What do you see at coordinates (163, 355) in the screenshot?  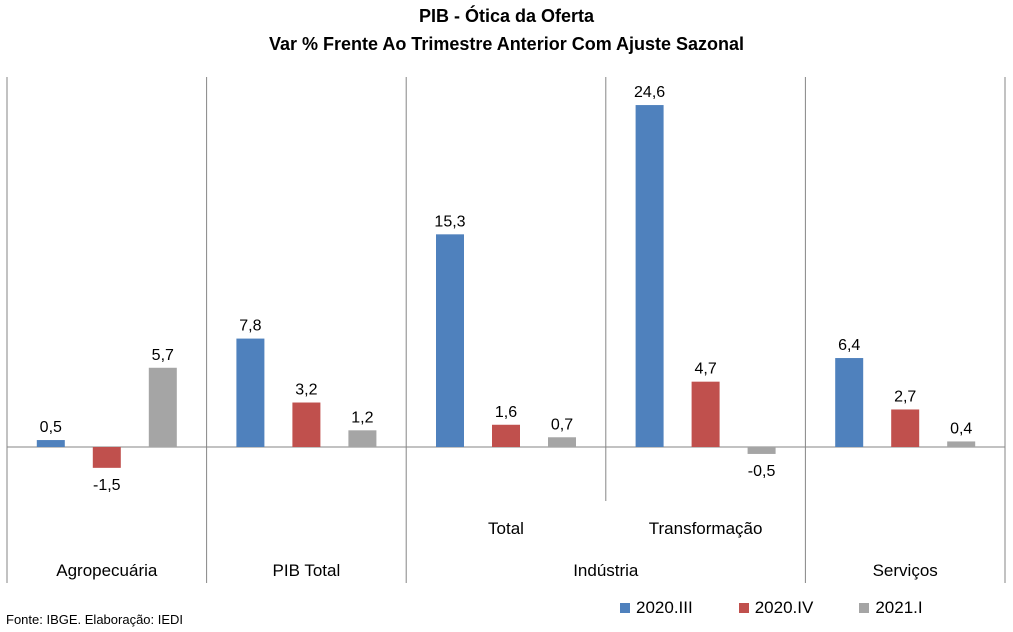 I see `data-label-agropecuaria-2021-i: 5,7` at bounding box center [163, 355].